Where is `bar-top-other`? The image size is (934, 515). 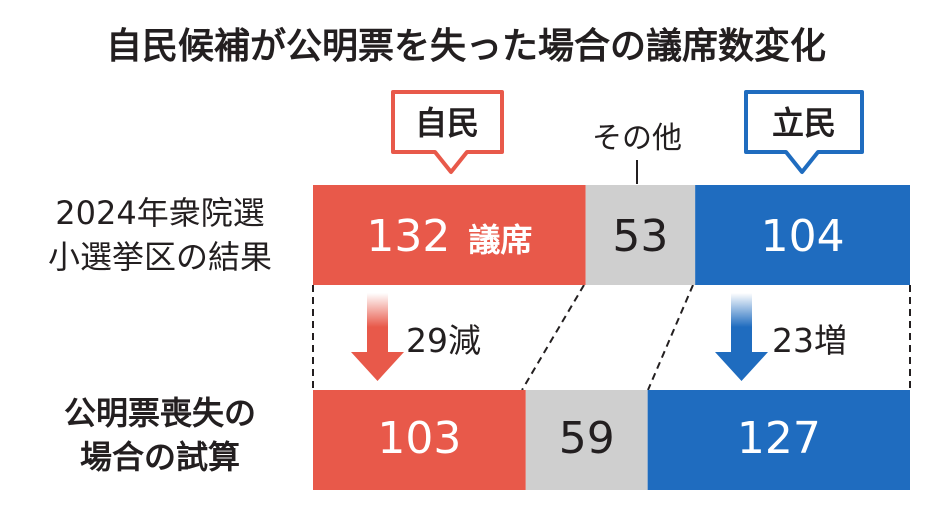 bar-top-other is located at coordinates (640, 235).